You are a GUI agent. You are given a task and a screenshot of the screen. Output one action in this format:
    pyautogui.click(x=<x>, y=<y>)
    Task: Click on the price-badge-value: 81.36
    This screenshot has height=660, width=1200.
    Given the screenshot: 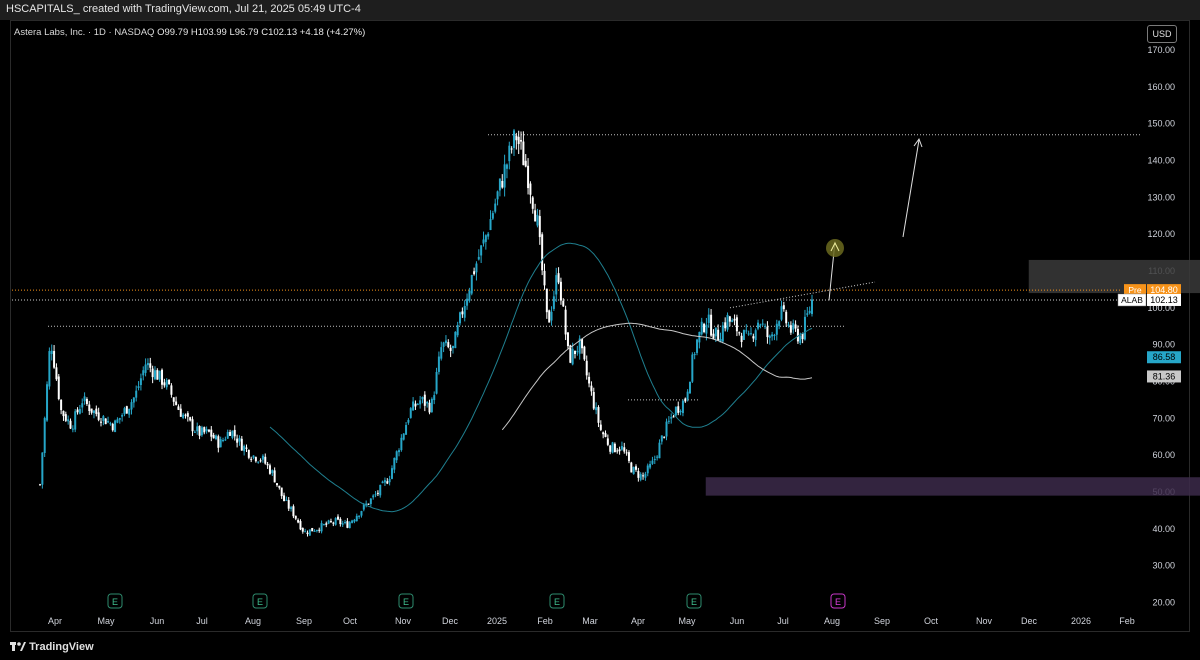 What is the action you would take?
    pyautogui.click(x=1164, y=376)
    